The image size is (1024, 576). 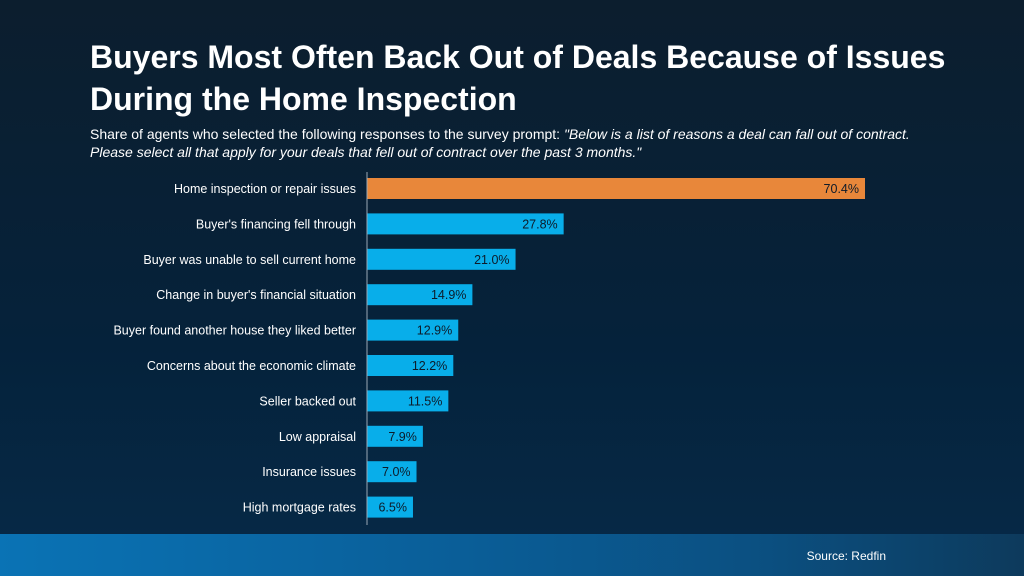 I want to click on data-label: 27.8%, so click(x=539, y=224).